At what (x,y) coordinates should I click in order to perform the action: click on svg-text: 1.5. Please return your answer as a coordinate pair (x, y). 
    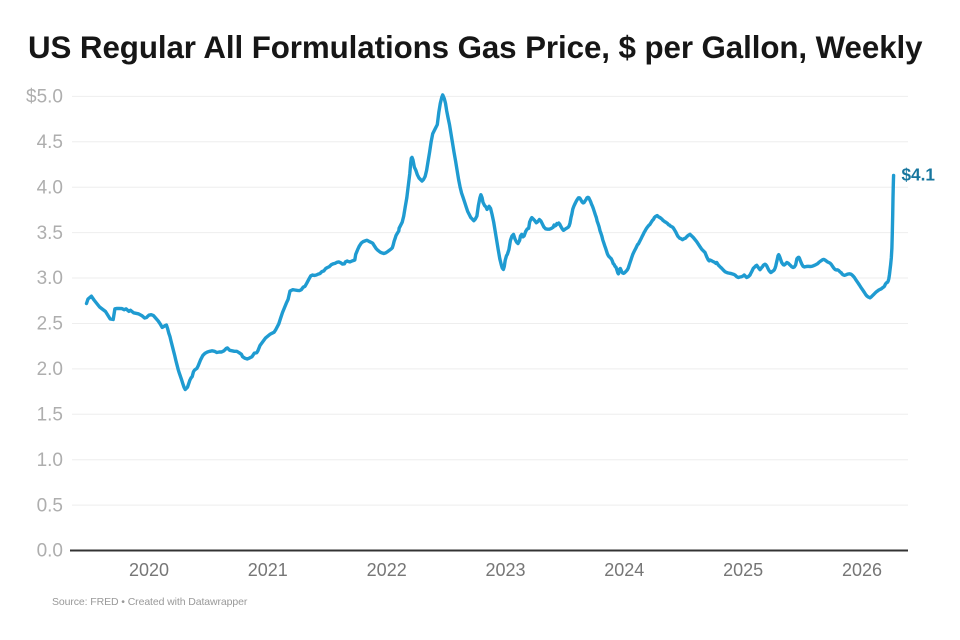
    Looking at the image, I should click on (50, 415).